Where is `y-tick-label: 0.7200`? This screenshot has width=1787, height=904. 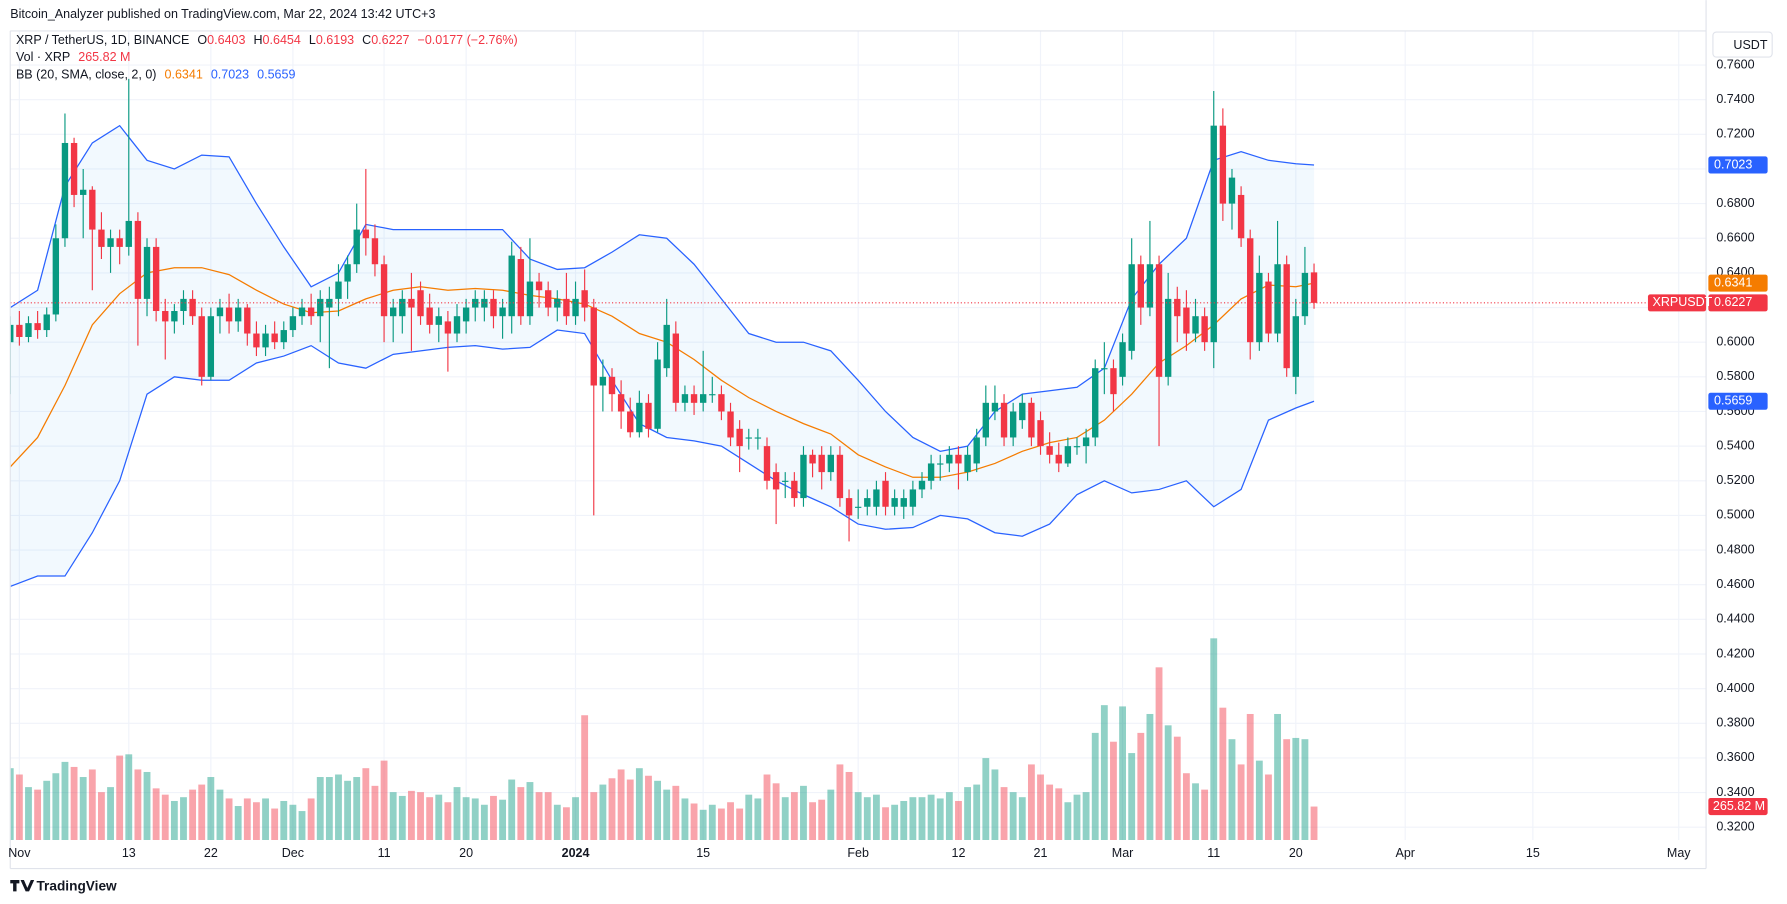
y-tick-label: 0.7200 is located at coordinates (1735, 134).